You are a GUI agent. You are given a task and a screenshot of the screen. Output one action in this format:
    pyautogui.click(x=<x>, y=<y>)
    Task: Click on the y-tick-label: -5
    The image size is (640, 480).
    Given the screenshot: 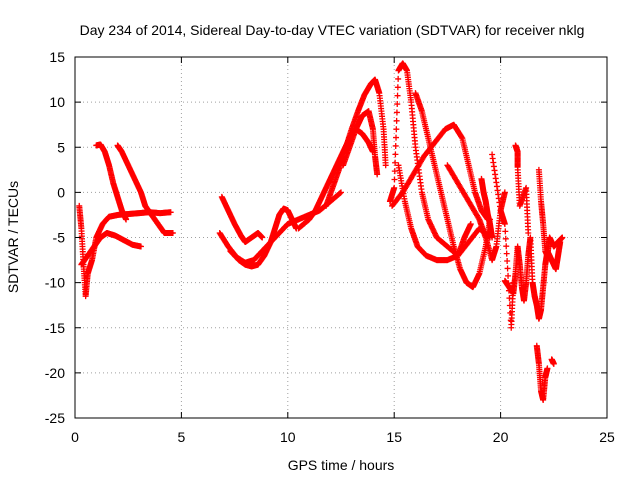 What is the action you would take?
    pyautogui.click(x=59, y=238)
    